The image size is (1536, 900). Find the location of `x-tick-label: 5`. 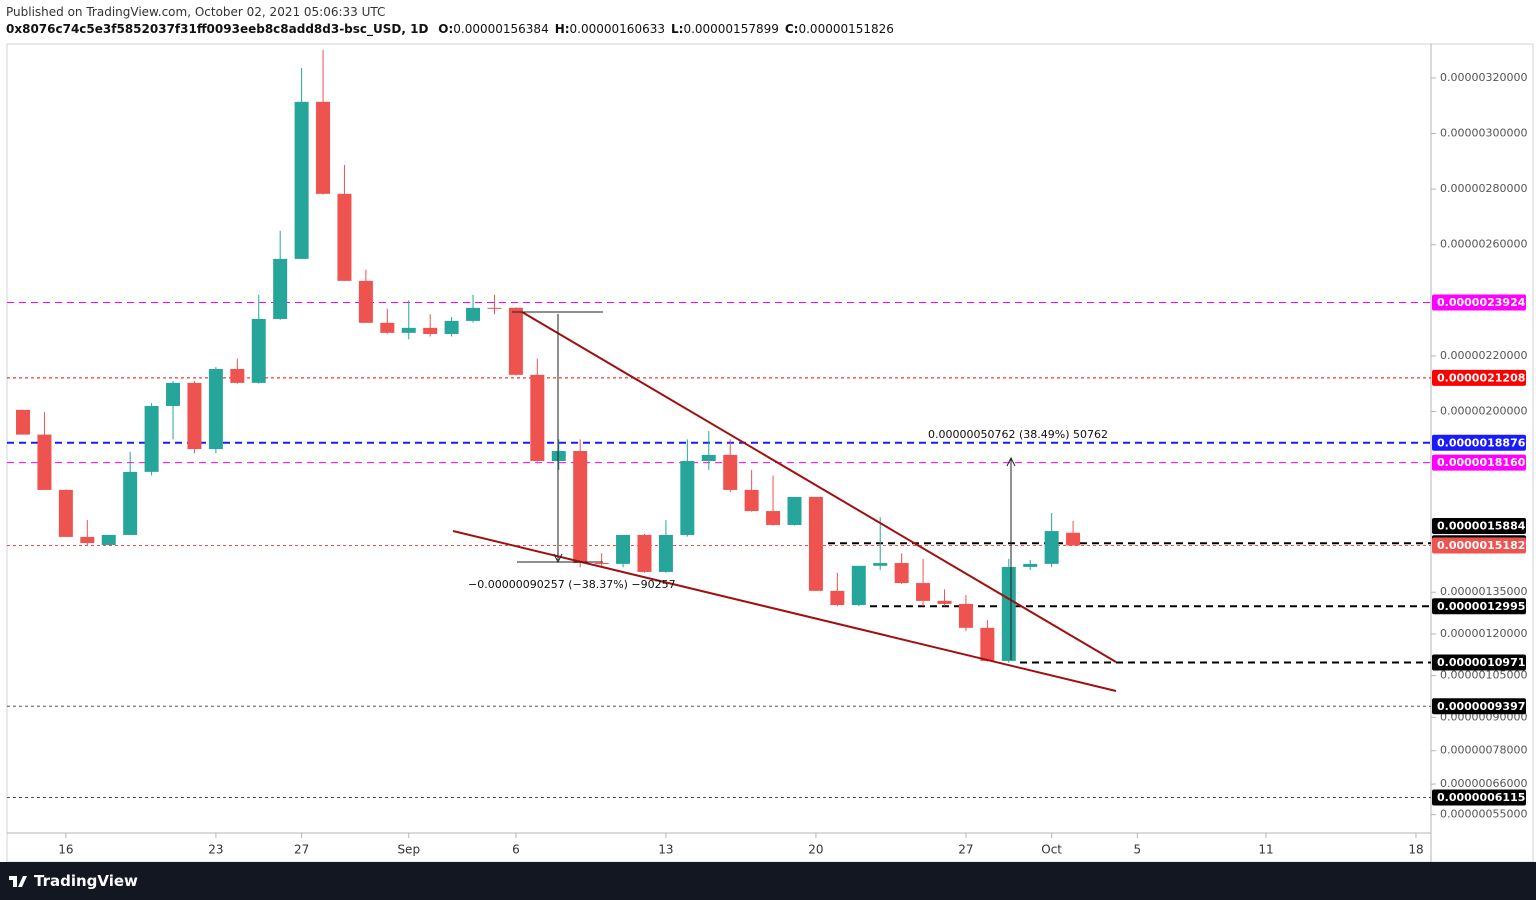

x-tick-label: 5 is located at coordinates (1138, 850).